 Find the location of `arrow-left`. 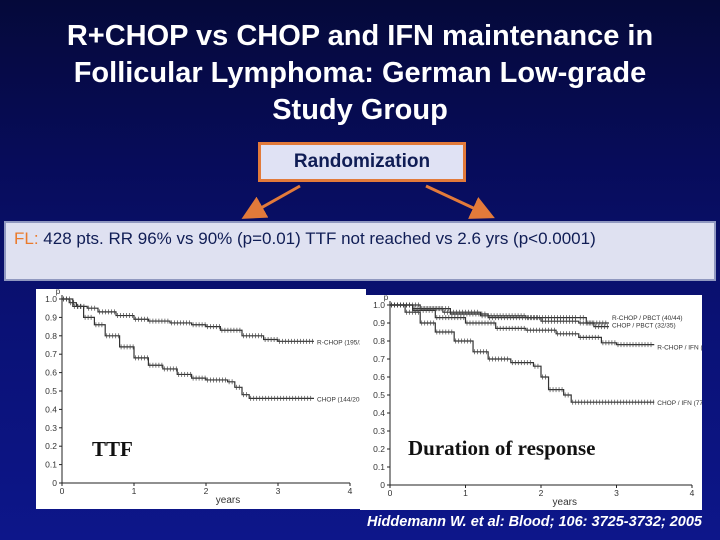

arrow-left is located at coordinates (271, 201).